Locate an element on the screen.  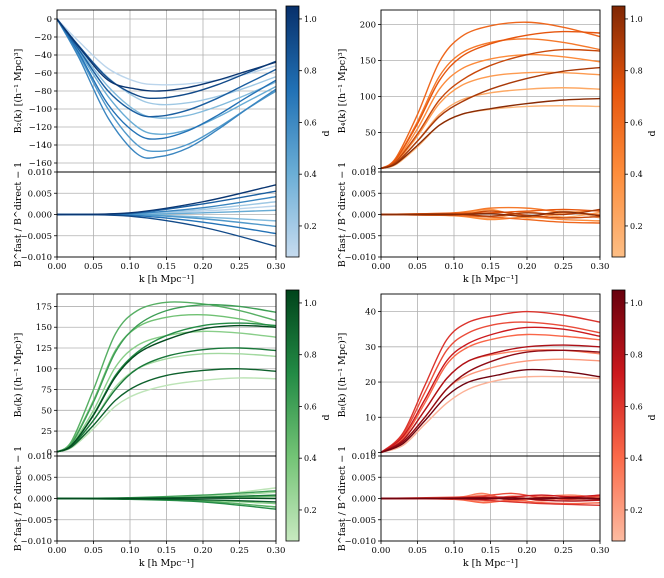
ytick-label-1: 50 is located at coordinates (370, 133).